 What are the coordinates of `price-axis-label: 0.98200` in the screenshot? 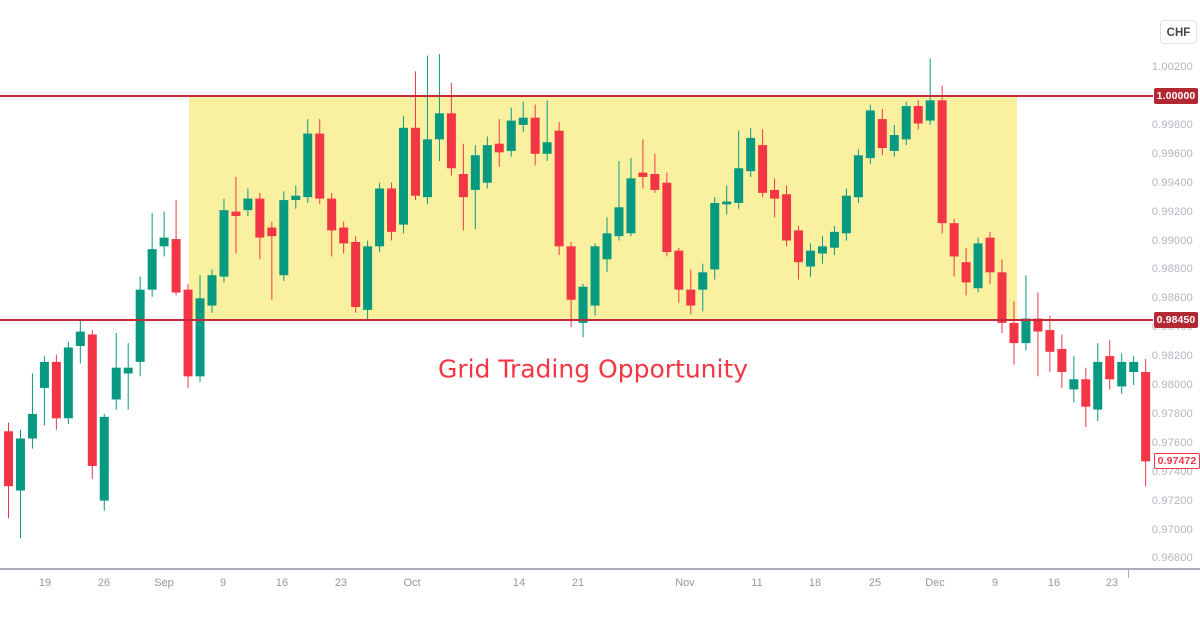 It's located at (1172, 356).